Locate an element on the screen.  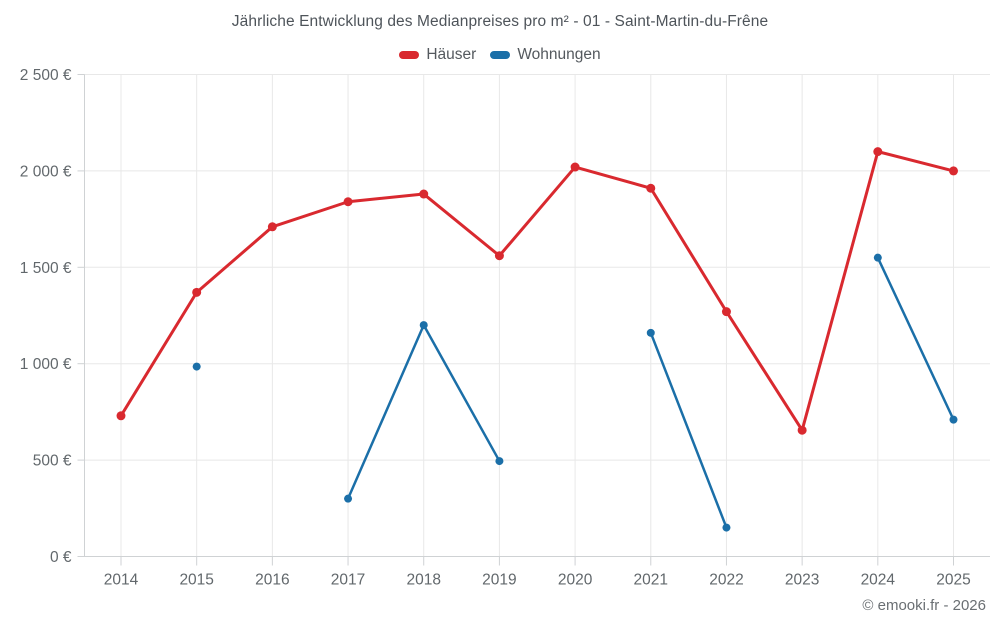
x-axis-label: 2015 is located at coordinates (196, 580).